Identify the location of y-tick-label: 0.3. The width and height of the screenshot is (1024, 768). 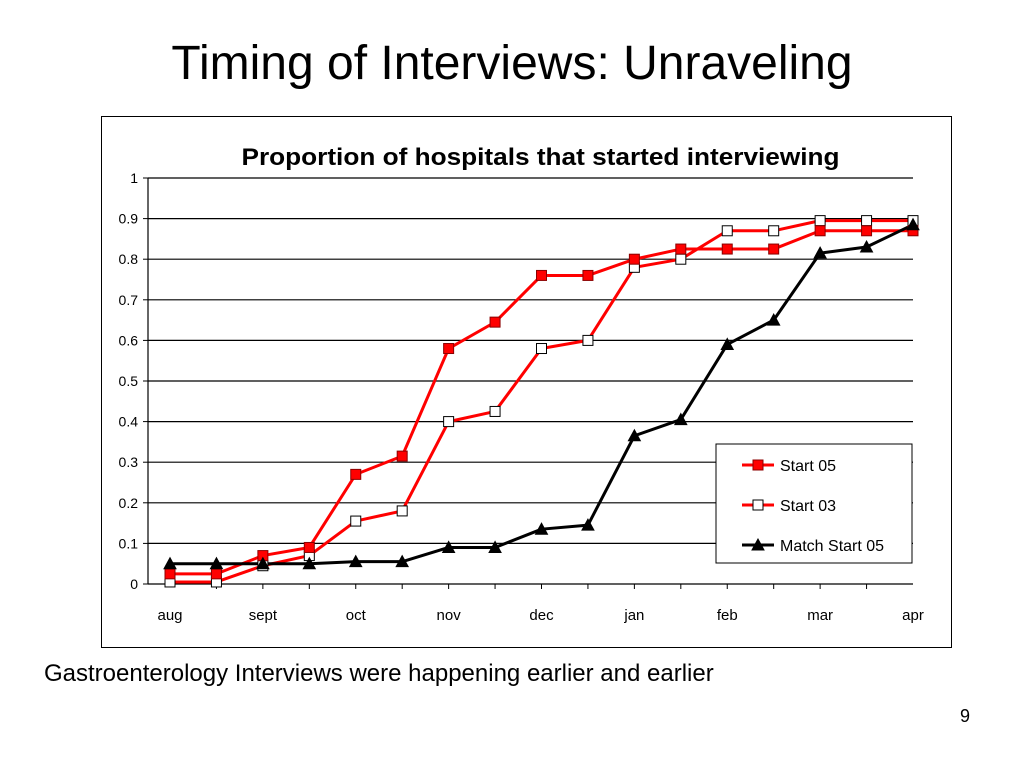
(129, 462).